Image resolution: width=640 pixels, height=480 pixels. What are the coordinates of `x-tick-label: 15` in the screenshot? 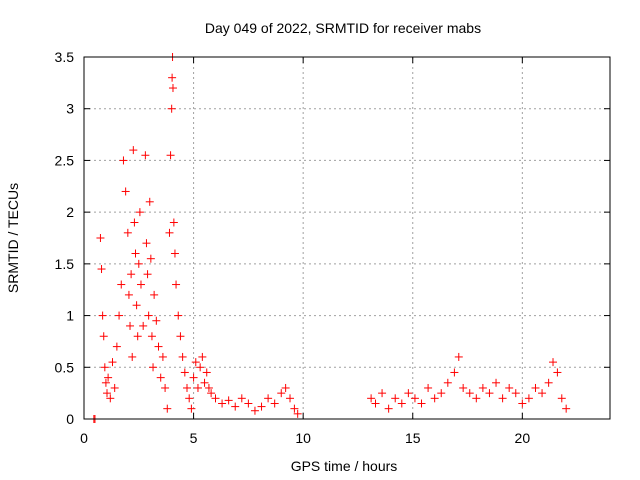 It's located at (413, 438).